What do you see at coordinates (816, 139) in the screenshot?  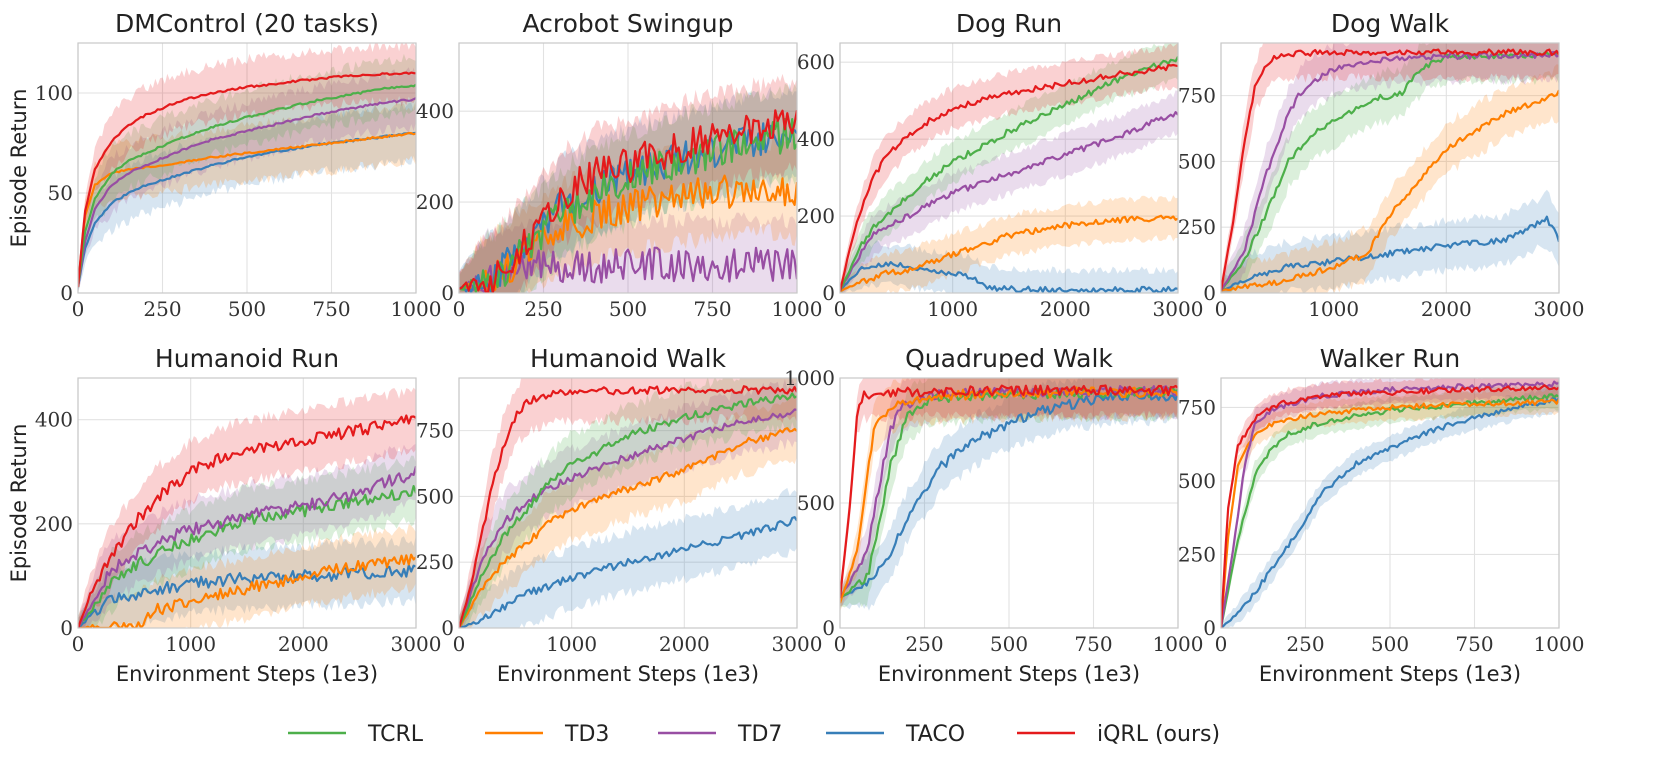 I see `y-tick-label: 400` at bounding box center [816, 139].